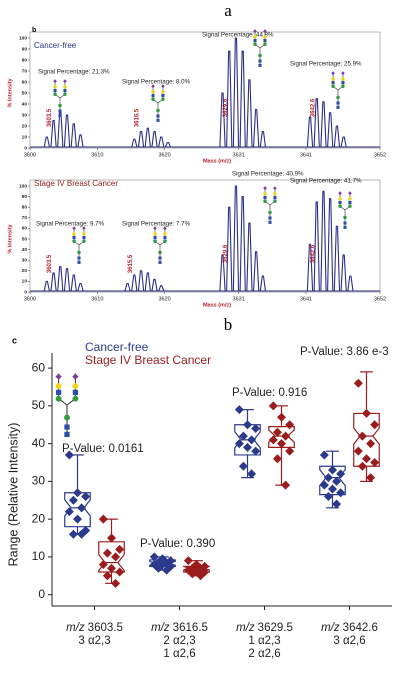 This screenshot has width=400, height=677. I want to click on panel-label: c, so click(14, 340).